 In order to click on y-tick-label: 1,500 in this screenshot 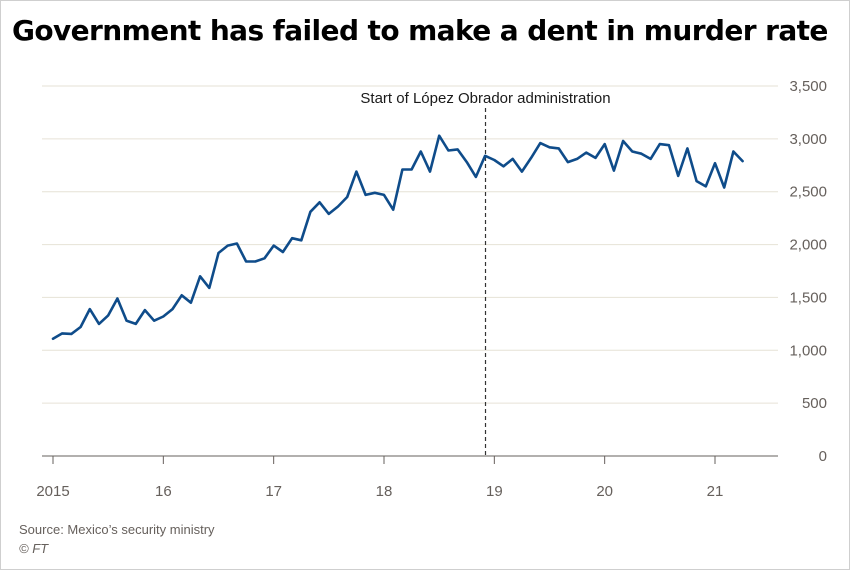, I will do `click(808, 297)`.